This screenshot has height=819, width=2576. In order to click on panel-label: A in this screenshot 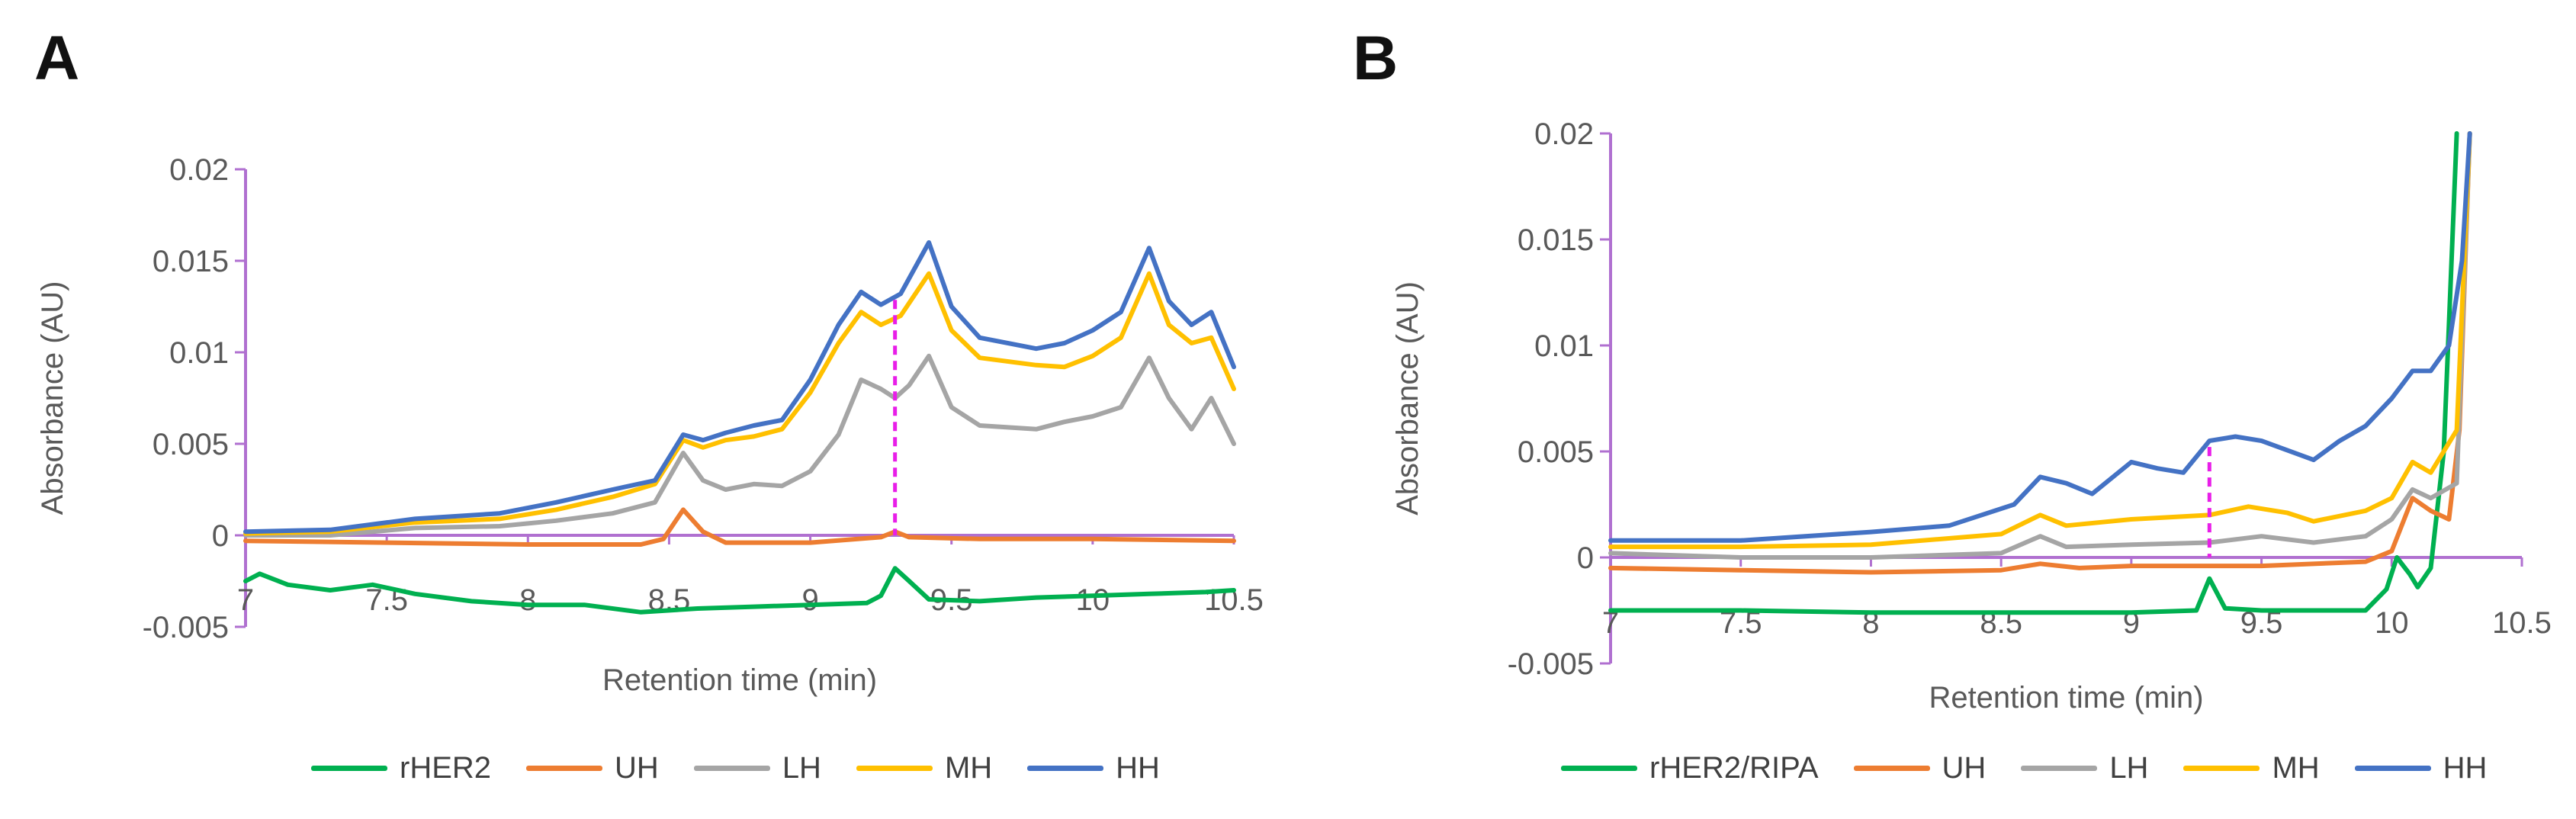, I will do `click(57, 58)`.